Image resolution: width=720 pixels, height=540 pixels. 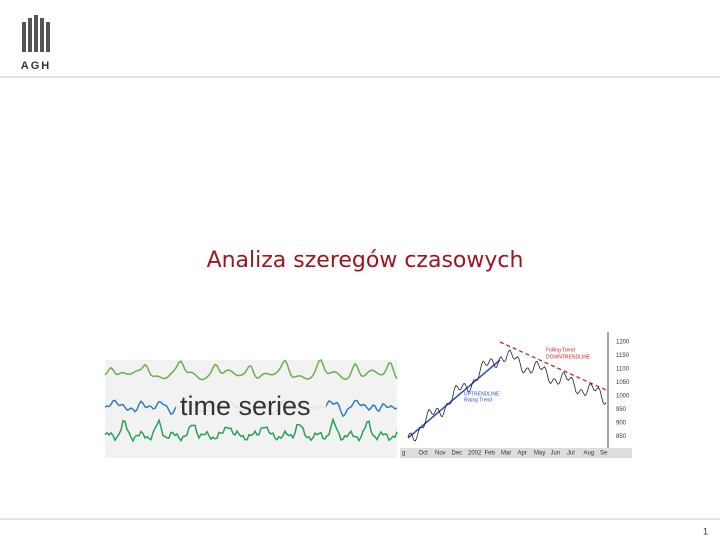 I want to click on time-series-image: time series, so click(x=251, y=408).